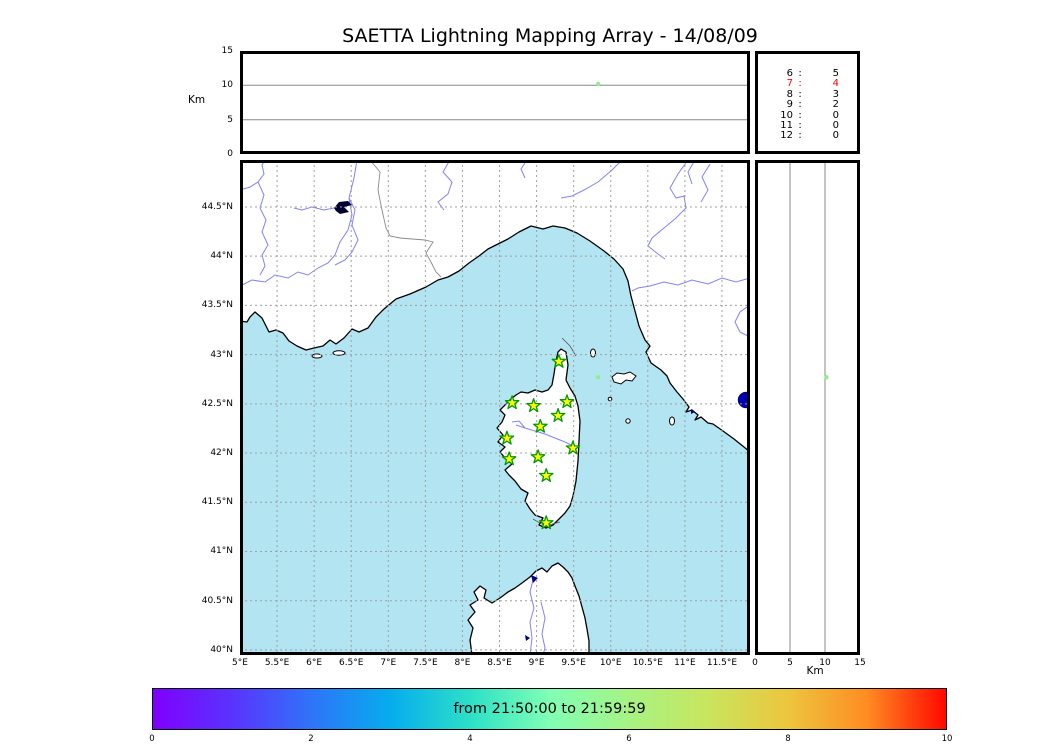 The width and height of the screenshot is (1050, 750). Describe the element at coordinates (790, 663) in the screenshot. I see `km-tick-label: 5` at that location.